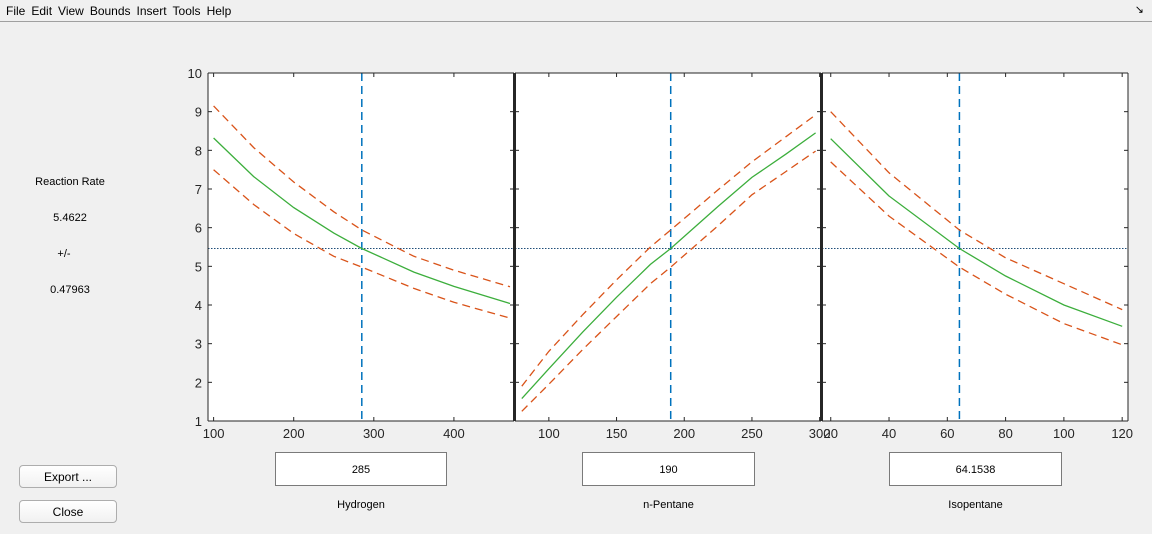  Describe the element at coordinates (1064, 433) in the screenshot. I see `isopentane-xtick-label: 100` at that location.